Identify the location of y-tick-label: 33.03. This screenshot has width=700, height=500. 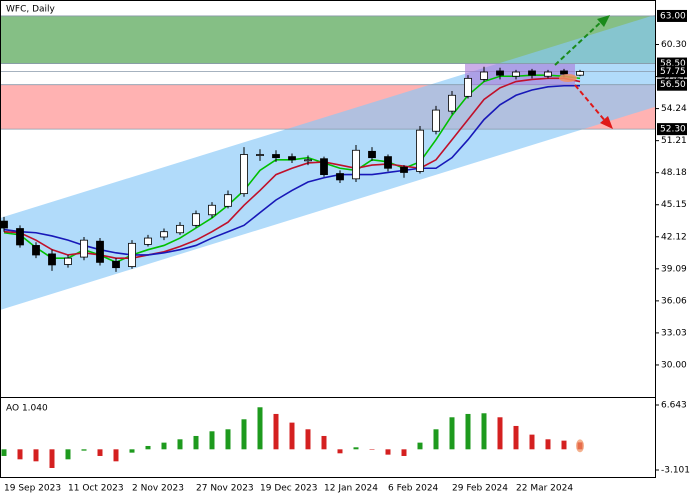
(674, 333).